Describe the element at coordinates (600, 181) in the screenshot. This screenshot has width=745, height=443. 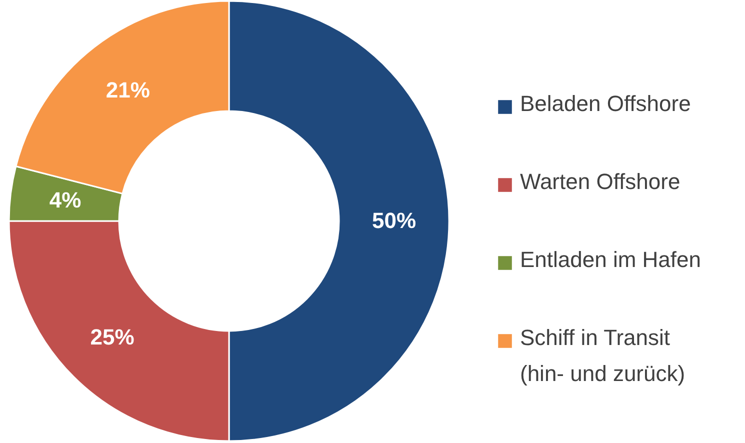
I see `legend-label: Warten Offshore` at that location.